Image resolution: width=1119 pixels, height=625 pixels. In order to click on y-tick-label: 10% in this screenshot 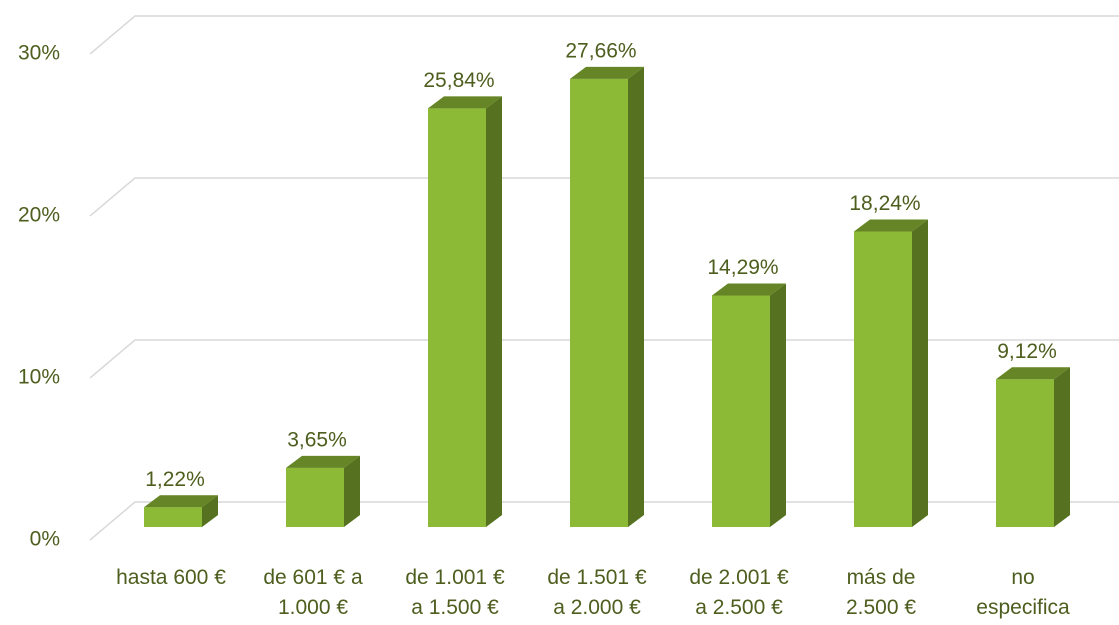, I will do `click(39, 377)`.